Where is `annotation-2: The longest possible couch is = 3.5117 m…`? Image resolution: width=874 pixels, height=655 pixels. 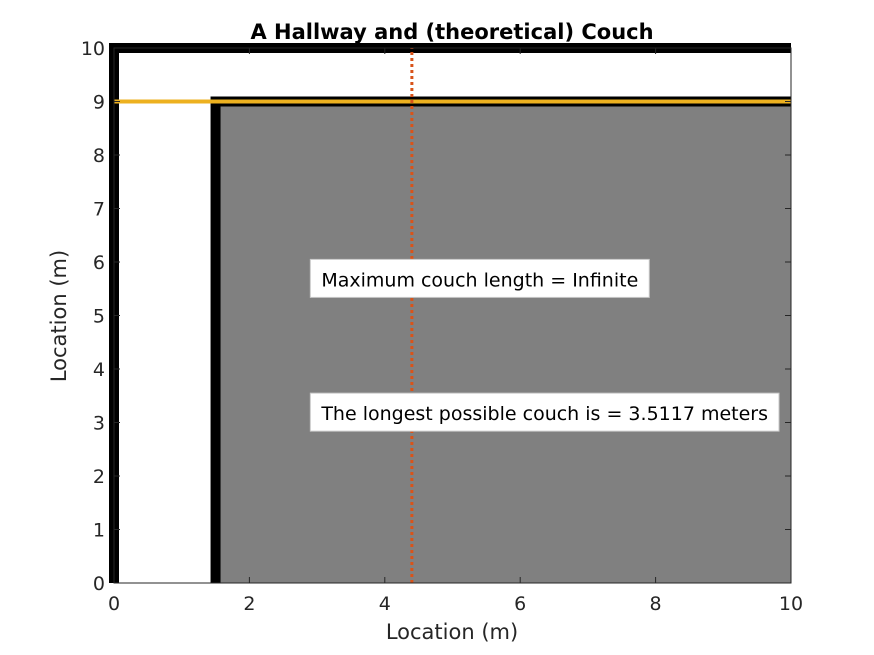 annotation-2: The longest possible couch is = 3.5117 m… is located at coordinates (544, 412).